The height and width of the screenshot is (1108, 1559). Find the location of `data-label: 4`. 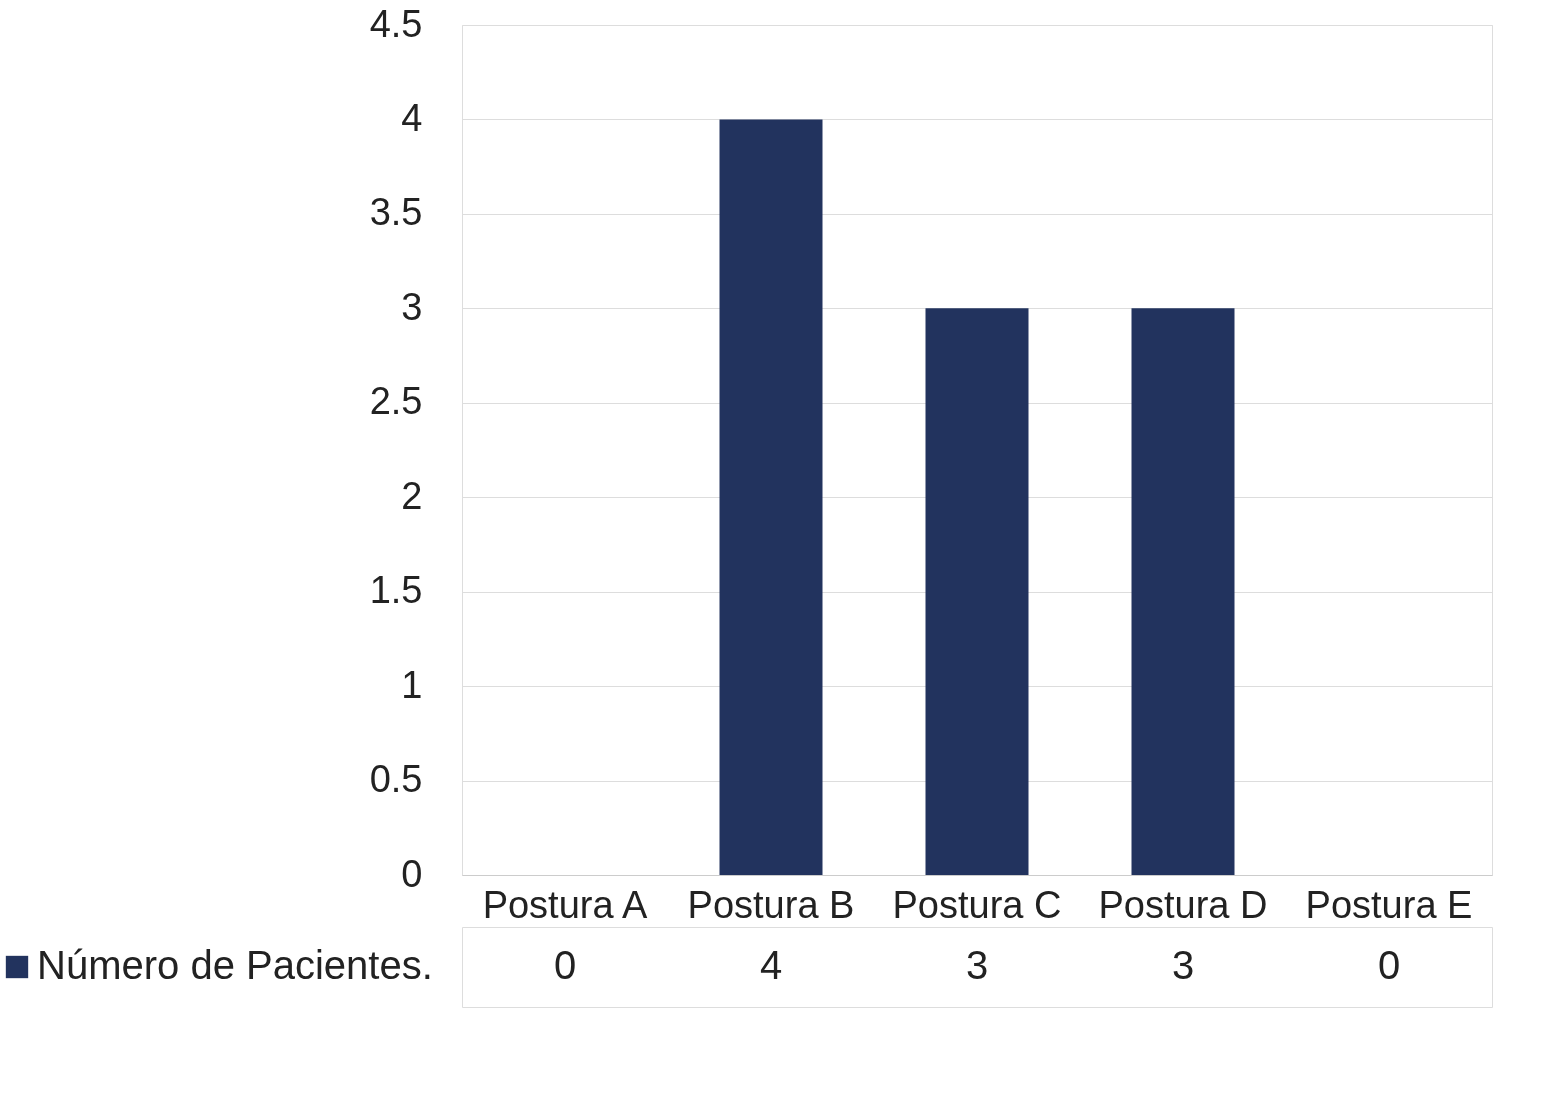

data-label: 4 is located at coordinates (771, 965).